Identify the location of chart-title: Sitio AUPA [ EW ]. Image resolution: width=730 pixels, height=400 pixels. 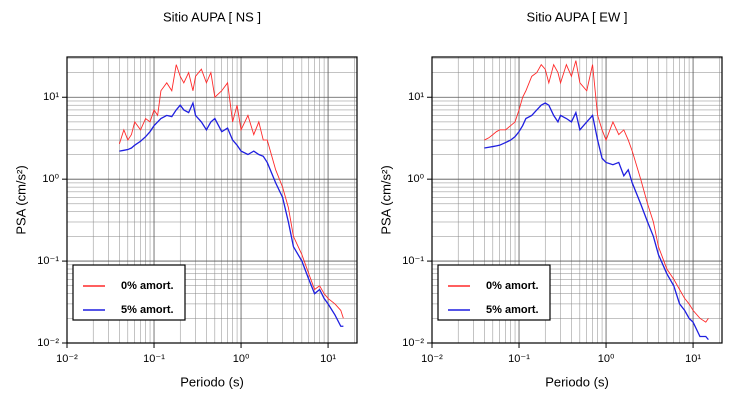
(577, 16).